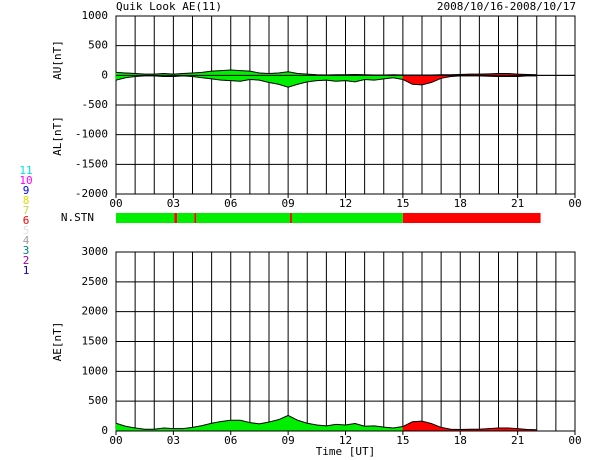 The height and width of the screenshot is (460, 590). I want to click on y-tick-label: -500, so click(95, 104).